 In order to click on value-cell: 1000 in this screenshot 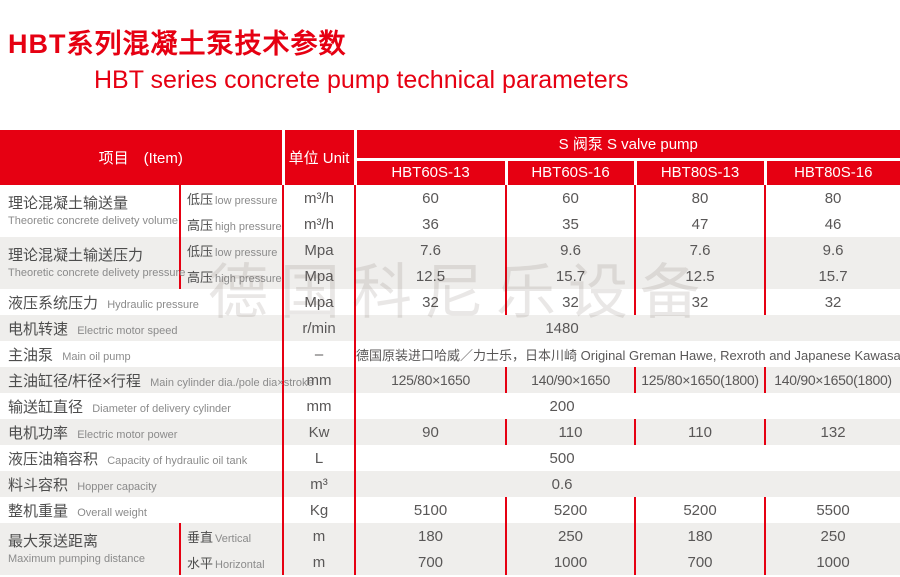, I will do `click(571, 562)`.